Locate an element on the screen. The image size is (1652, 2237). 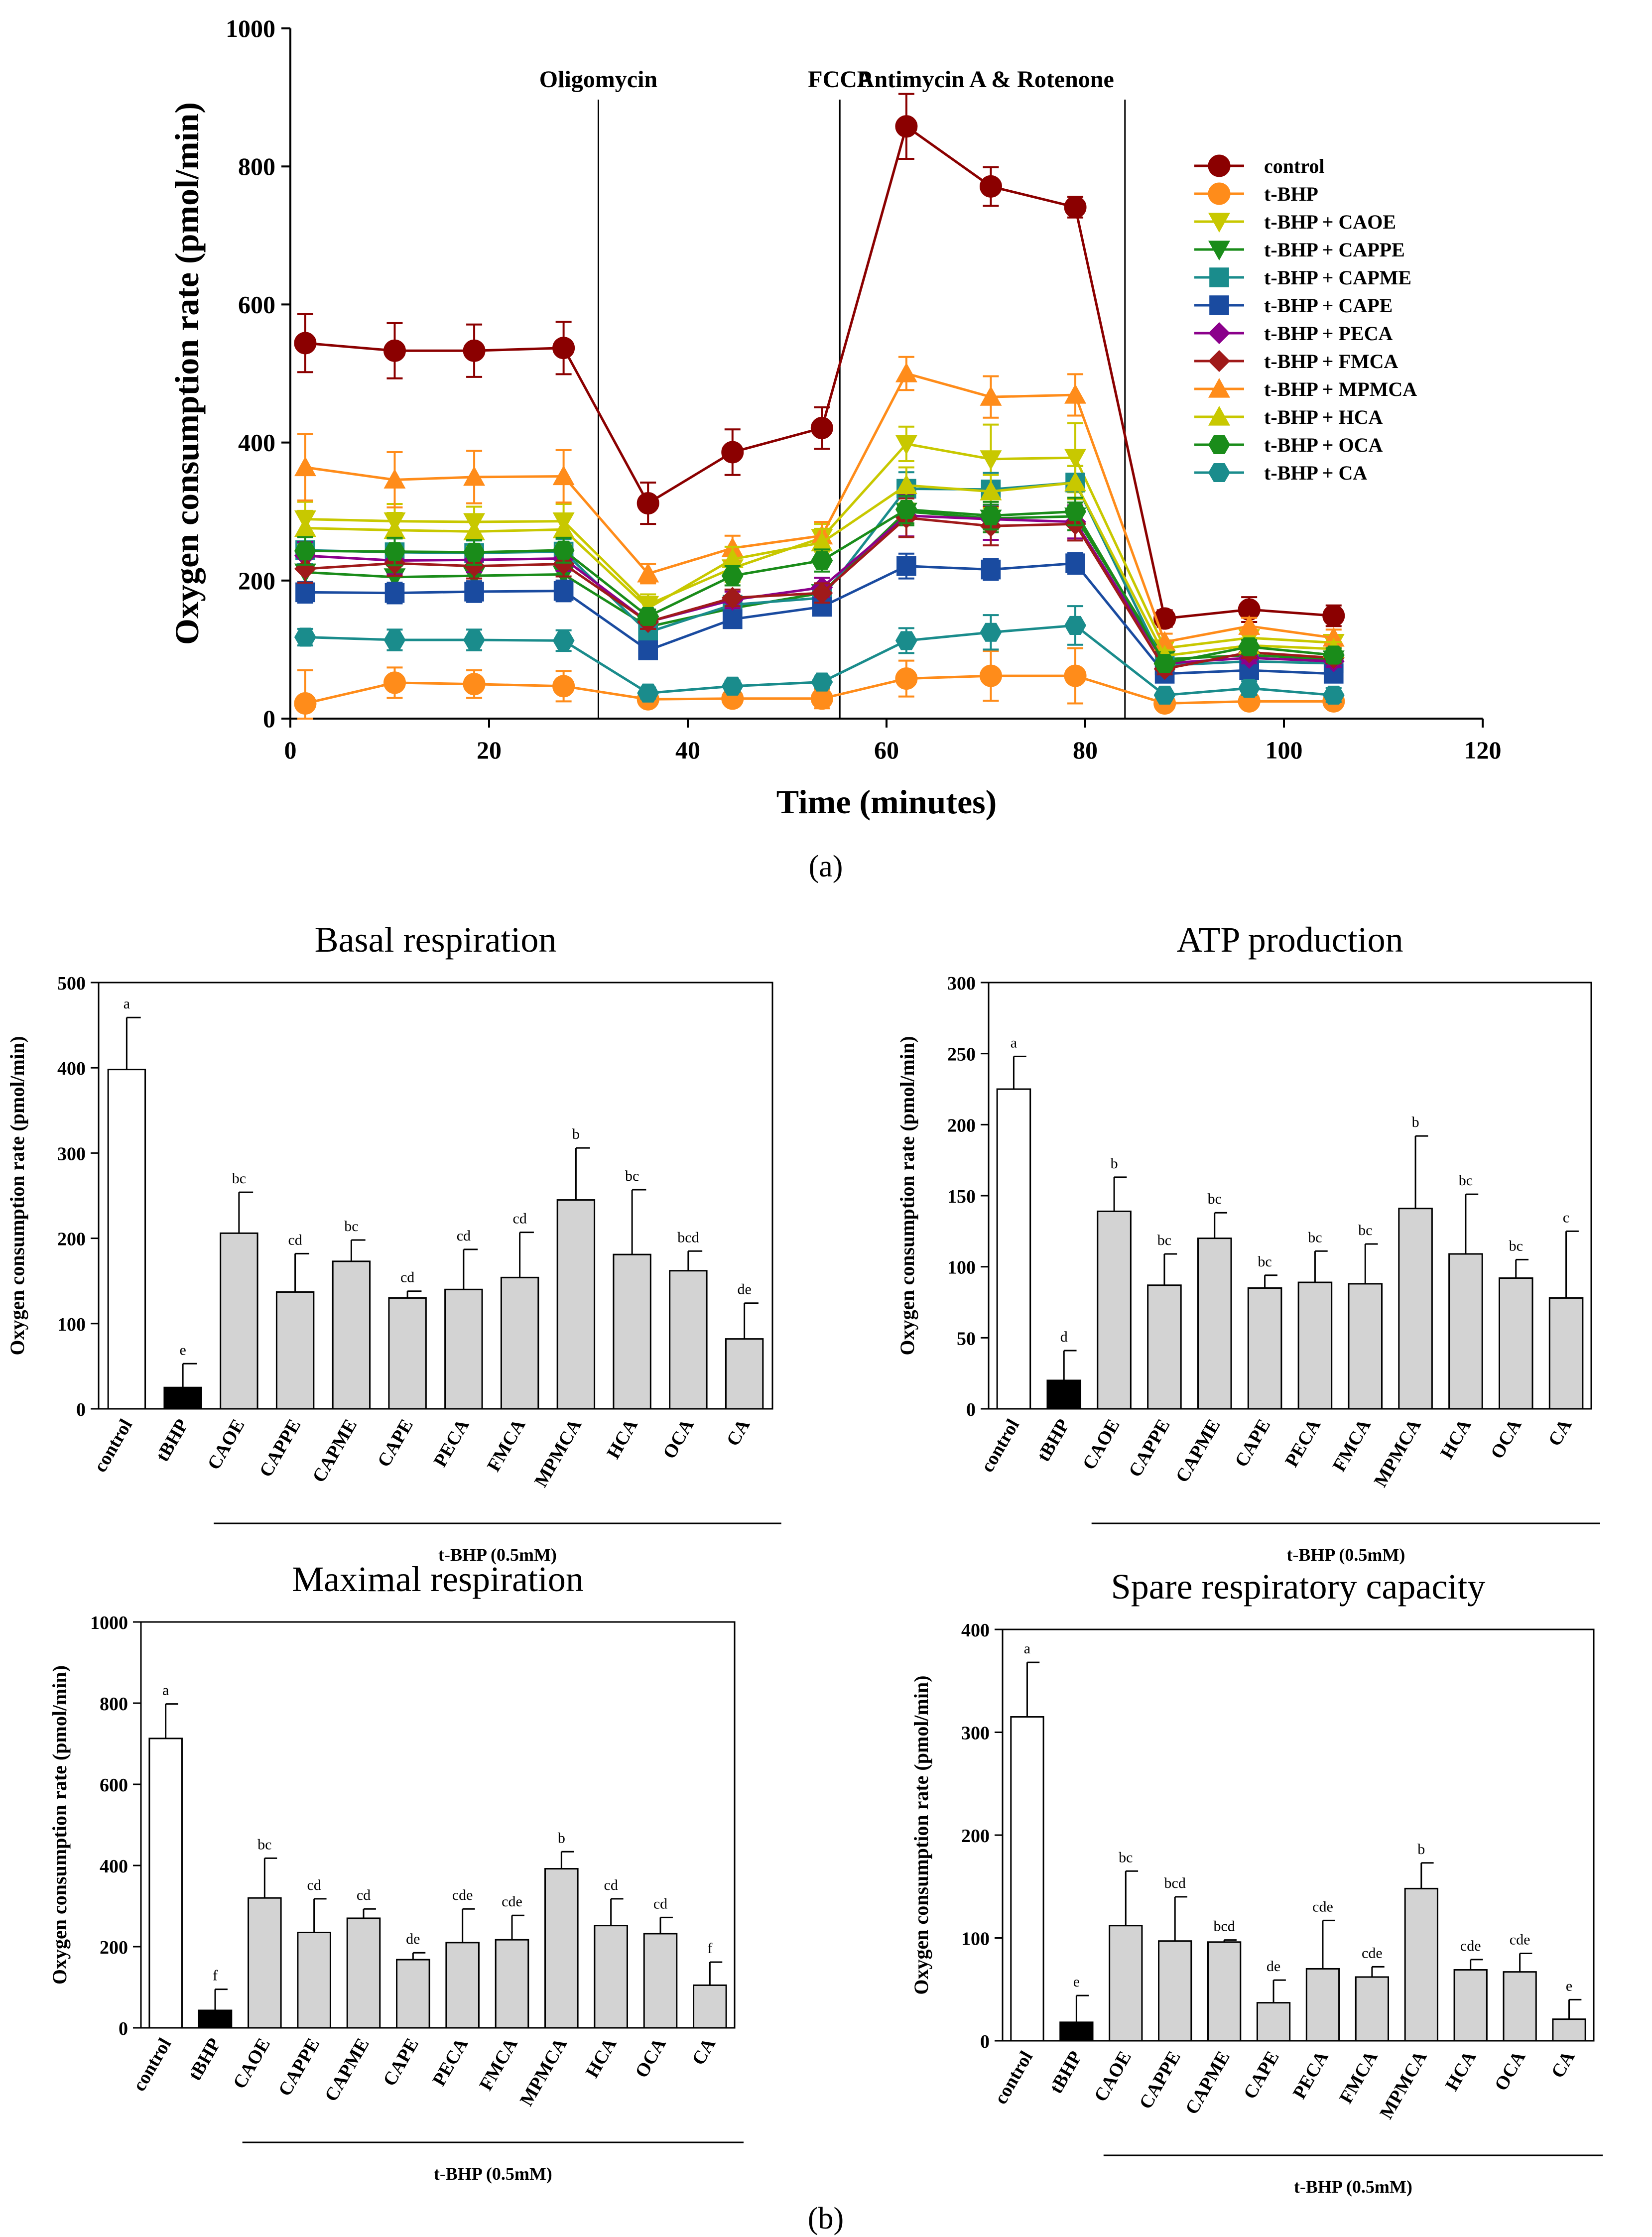
bar-control is located at coordinates (1027, 1879).